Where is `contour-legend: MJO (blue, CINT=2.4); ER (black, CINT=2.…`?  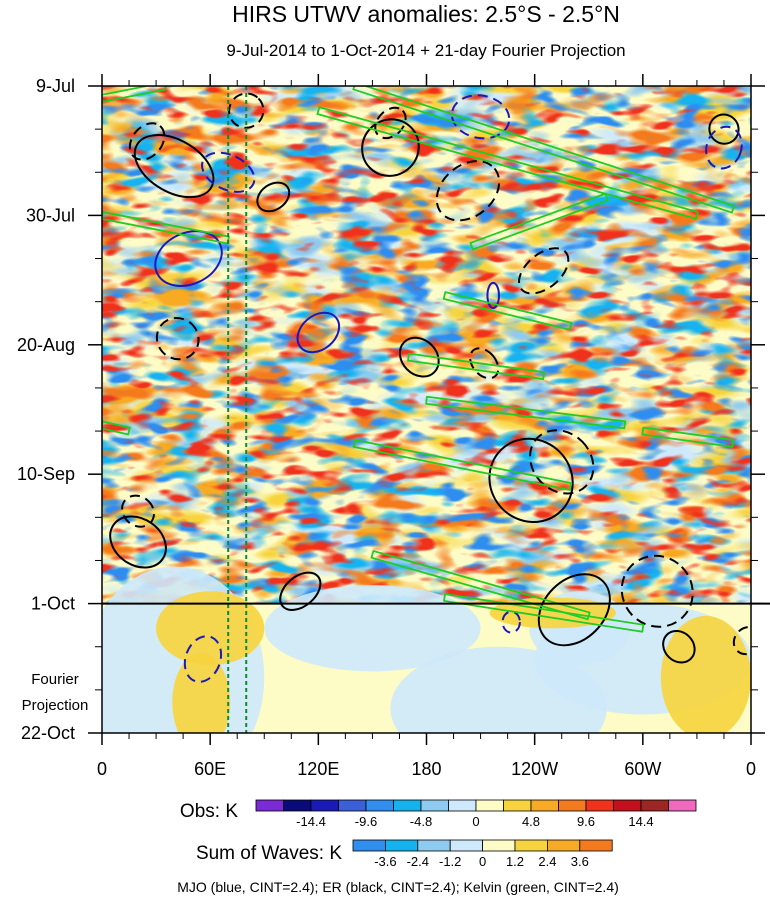
contour-legend: MJO (blue, CINT=2.4); ER (black, CINT=2.… is located at coordinates (398, 887).